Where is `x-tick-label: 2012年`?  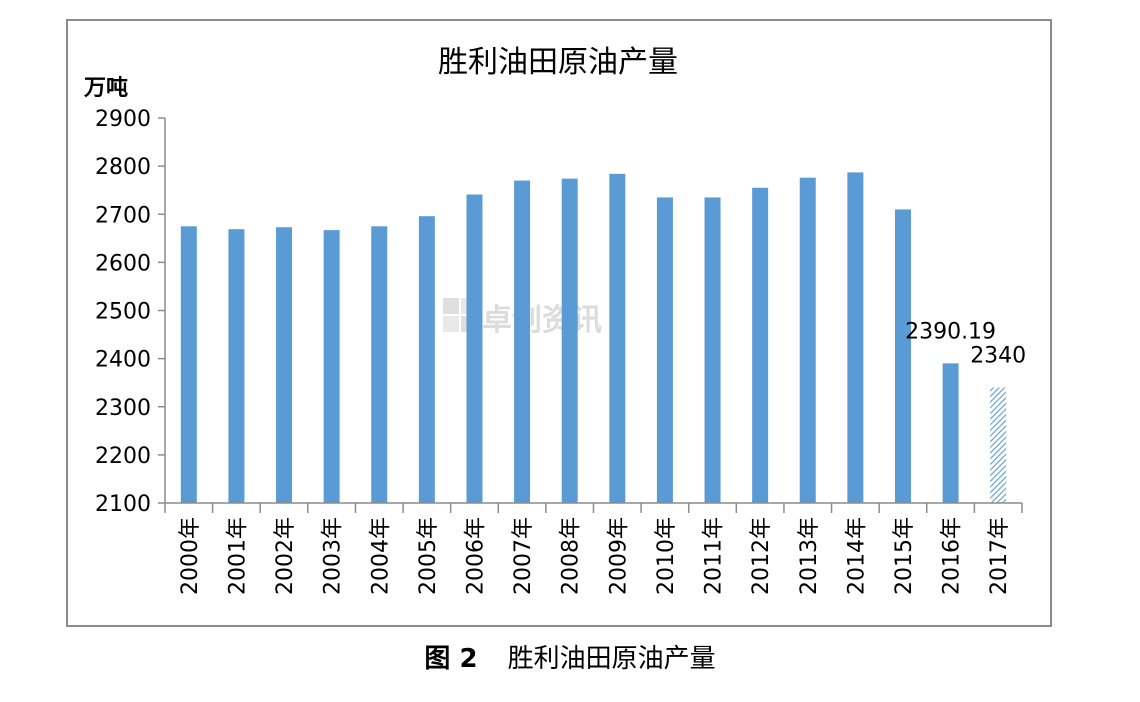 x-tick-label: 2012年 is located at coordinates (761, 556).